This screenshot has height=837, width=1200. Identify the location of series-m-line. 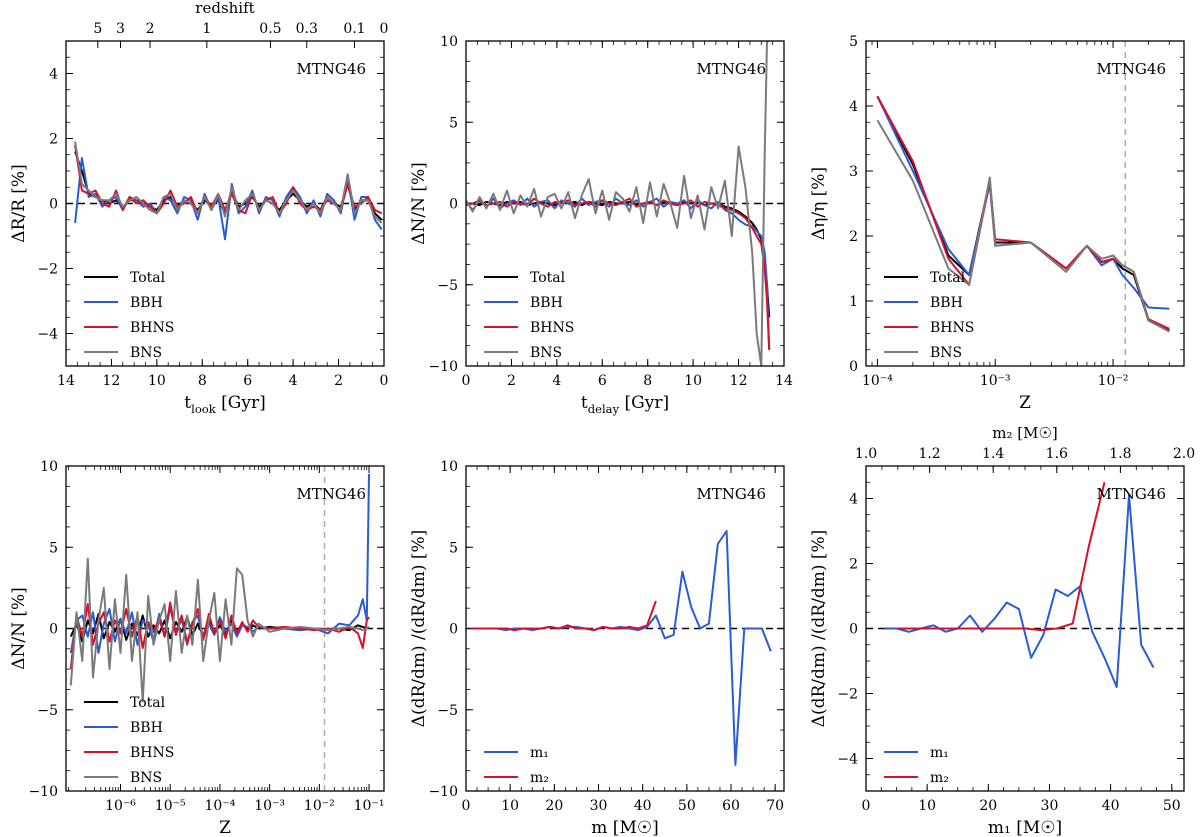
(1001, 557).